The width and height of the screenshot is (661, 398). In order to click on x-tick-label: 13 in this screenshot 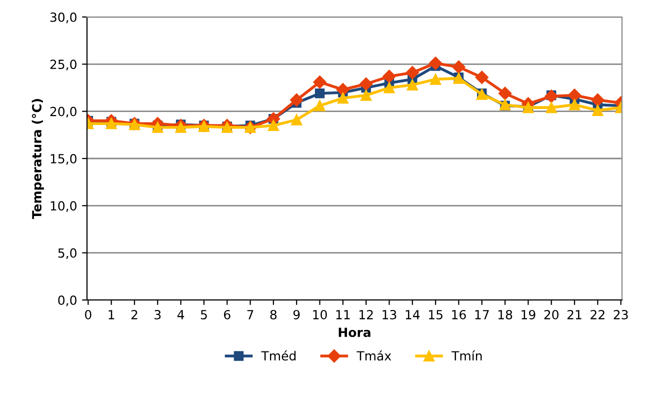, I will do `click(389, 315)`.